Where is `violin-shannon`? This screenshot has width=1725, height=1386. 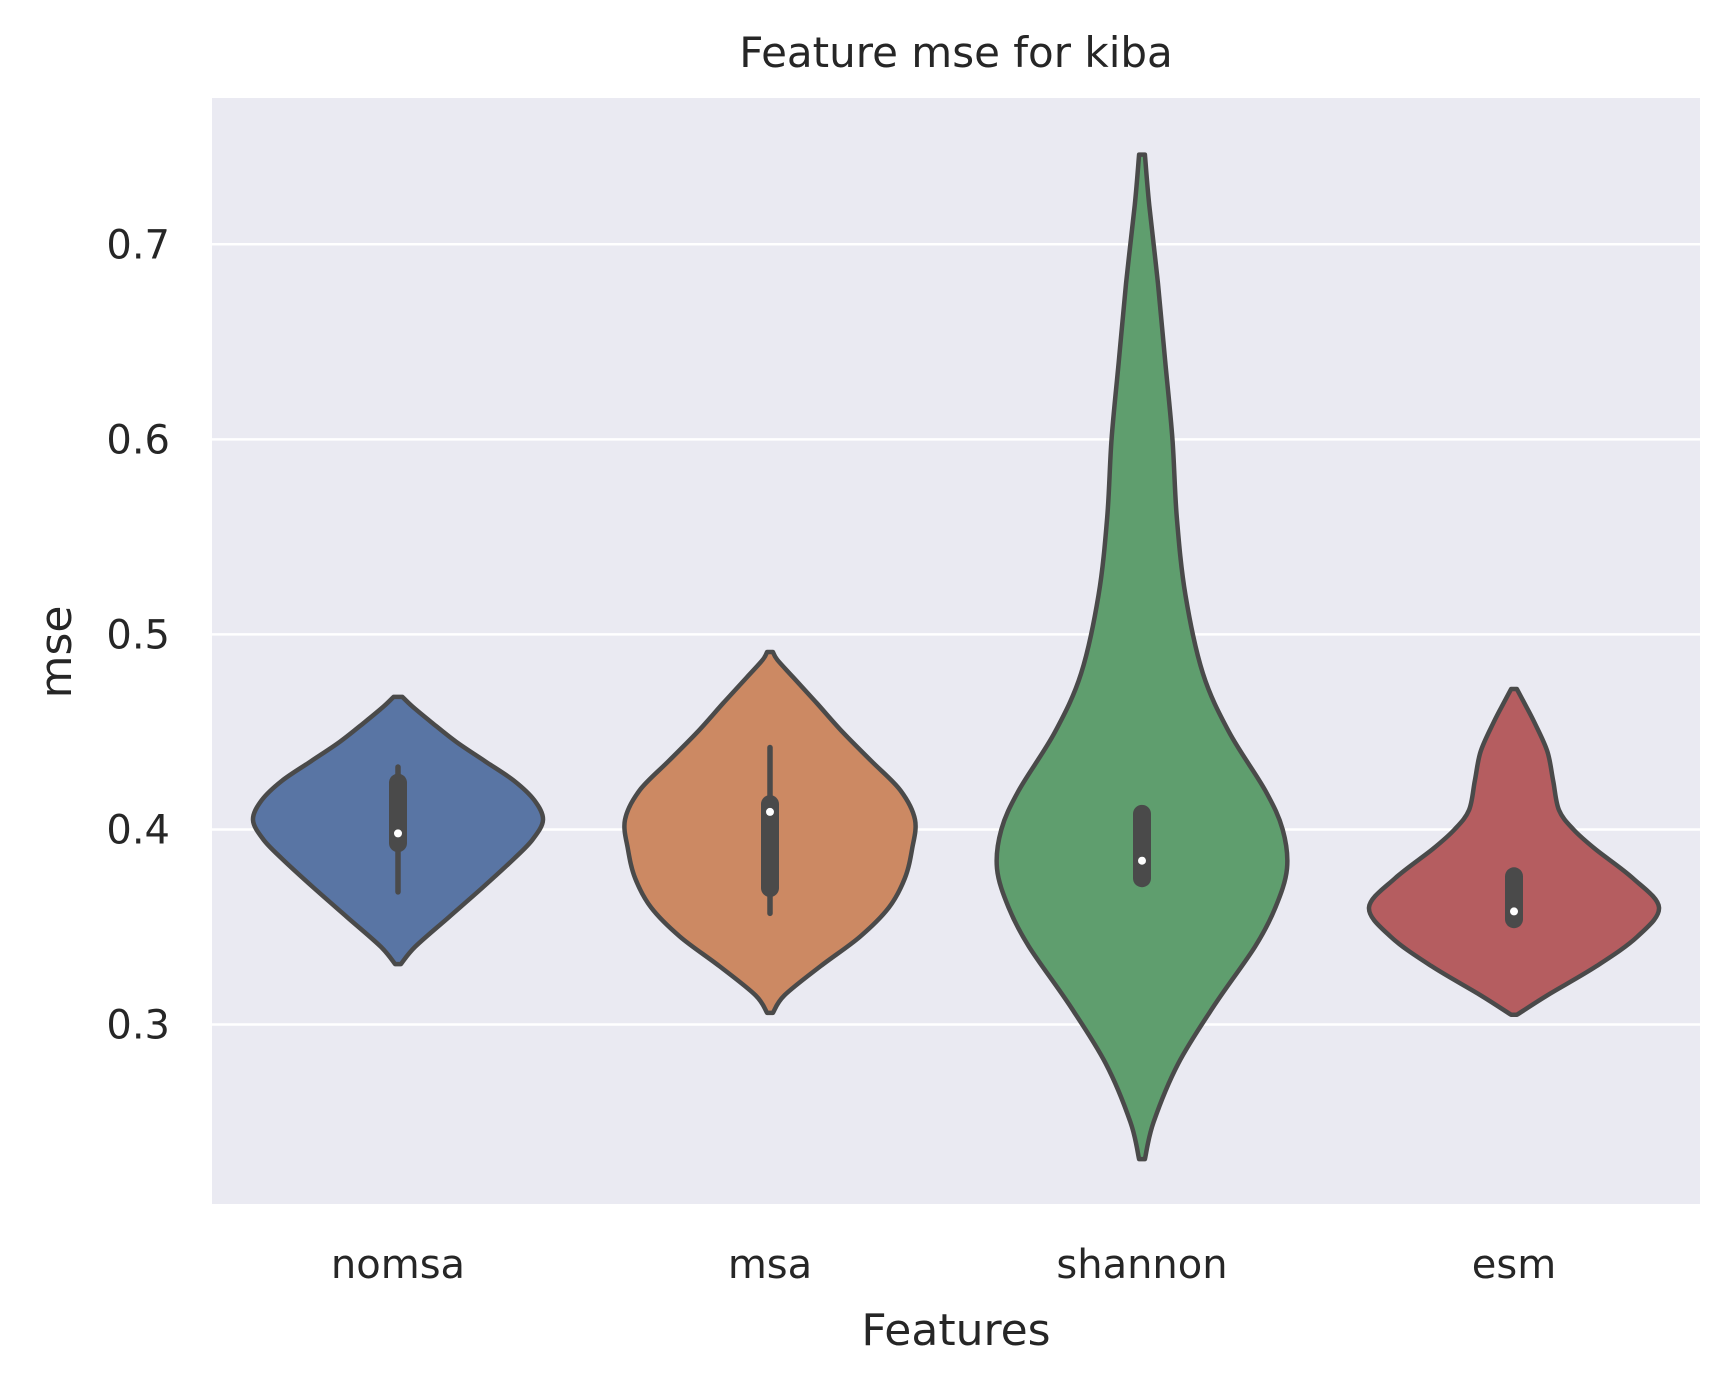 violin-shannon is located at coordinates (1142, 657).